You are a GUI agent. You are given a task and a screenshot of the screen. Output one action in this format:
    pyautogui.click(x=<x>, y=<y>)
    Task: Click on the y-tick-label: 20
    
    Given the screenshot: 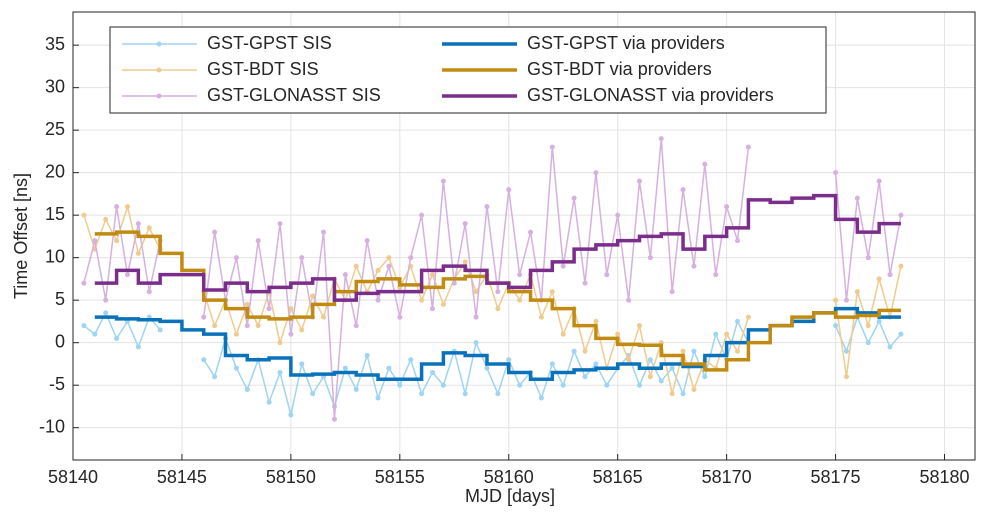 What is the action you would take?
    pyautogui.click(x=55, y=171)
    